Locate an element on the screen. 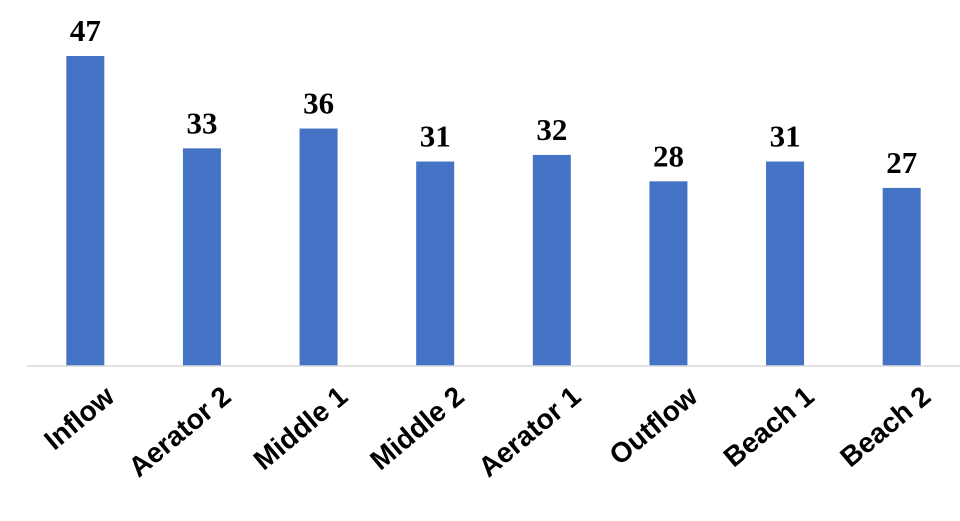  category-label-aerator-2: Aerator 2 is located at coordinates (180, 431).